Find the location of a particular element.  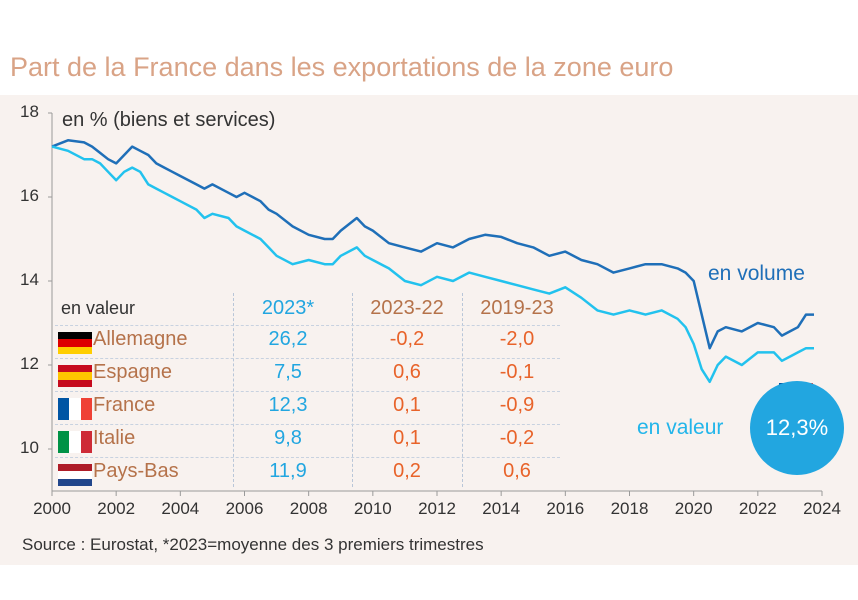

table-cell-country: Pays-Bas is located at coordinates (136, 471).